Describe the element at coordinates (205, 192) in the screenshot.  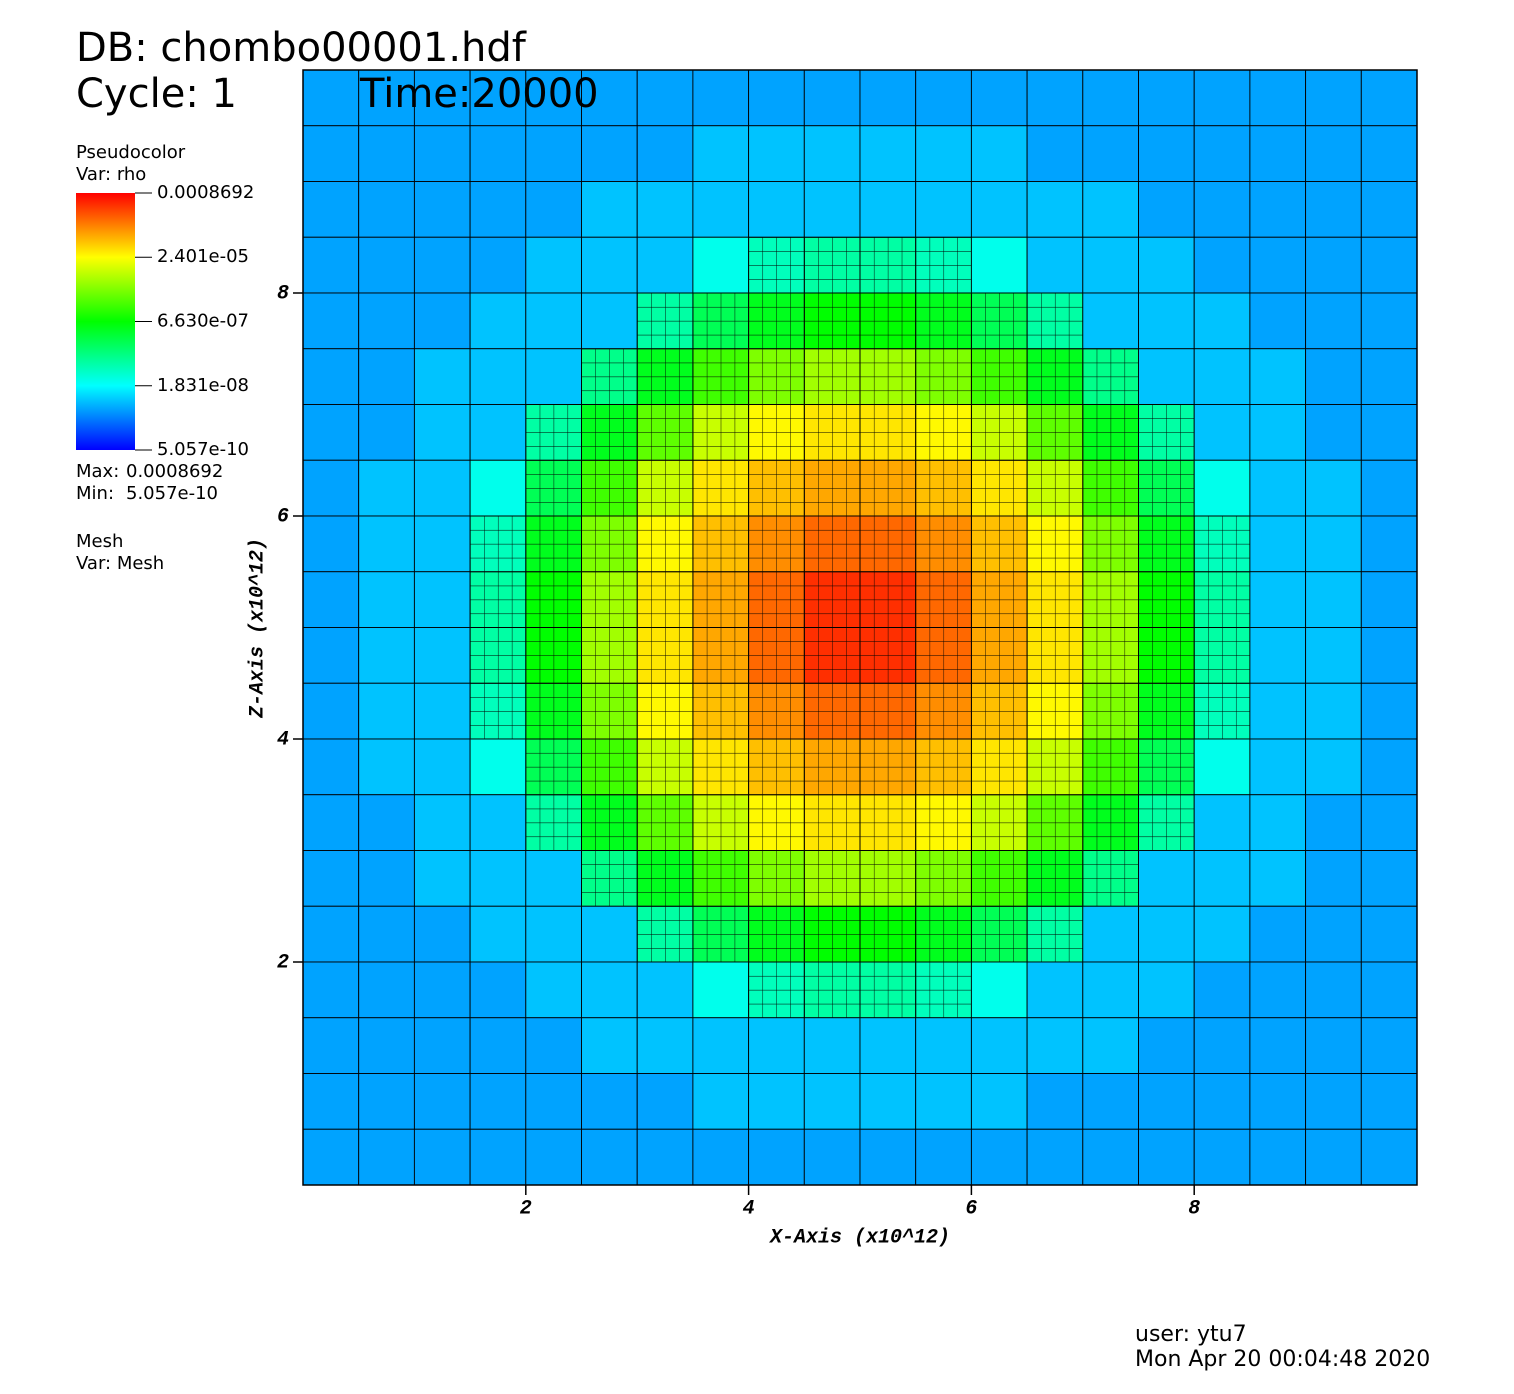
I see `colorbar-tick-label: 0.0008692` at that location.